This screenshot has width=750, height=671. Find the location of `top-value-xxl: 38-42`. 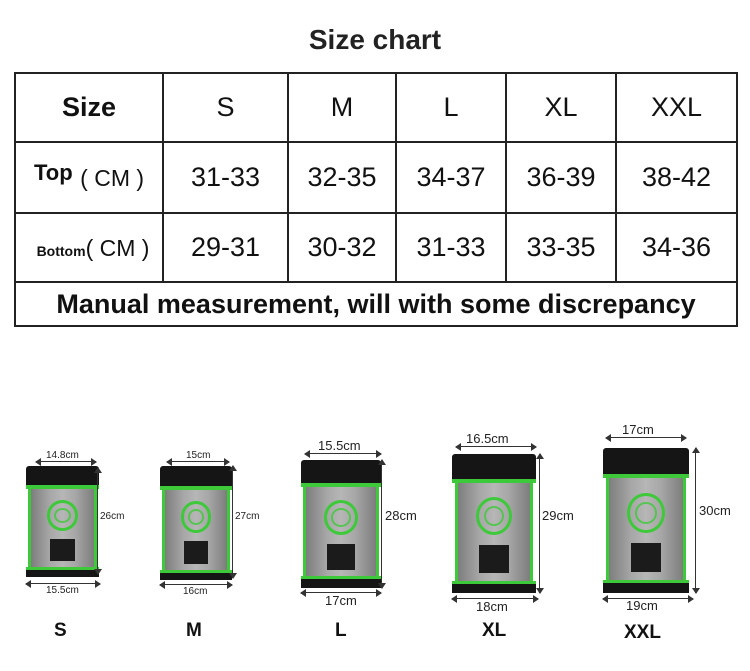

top-value-xxl: 38-42 is located at coordinates (676, 177).